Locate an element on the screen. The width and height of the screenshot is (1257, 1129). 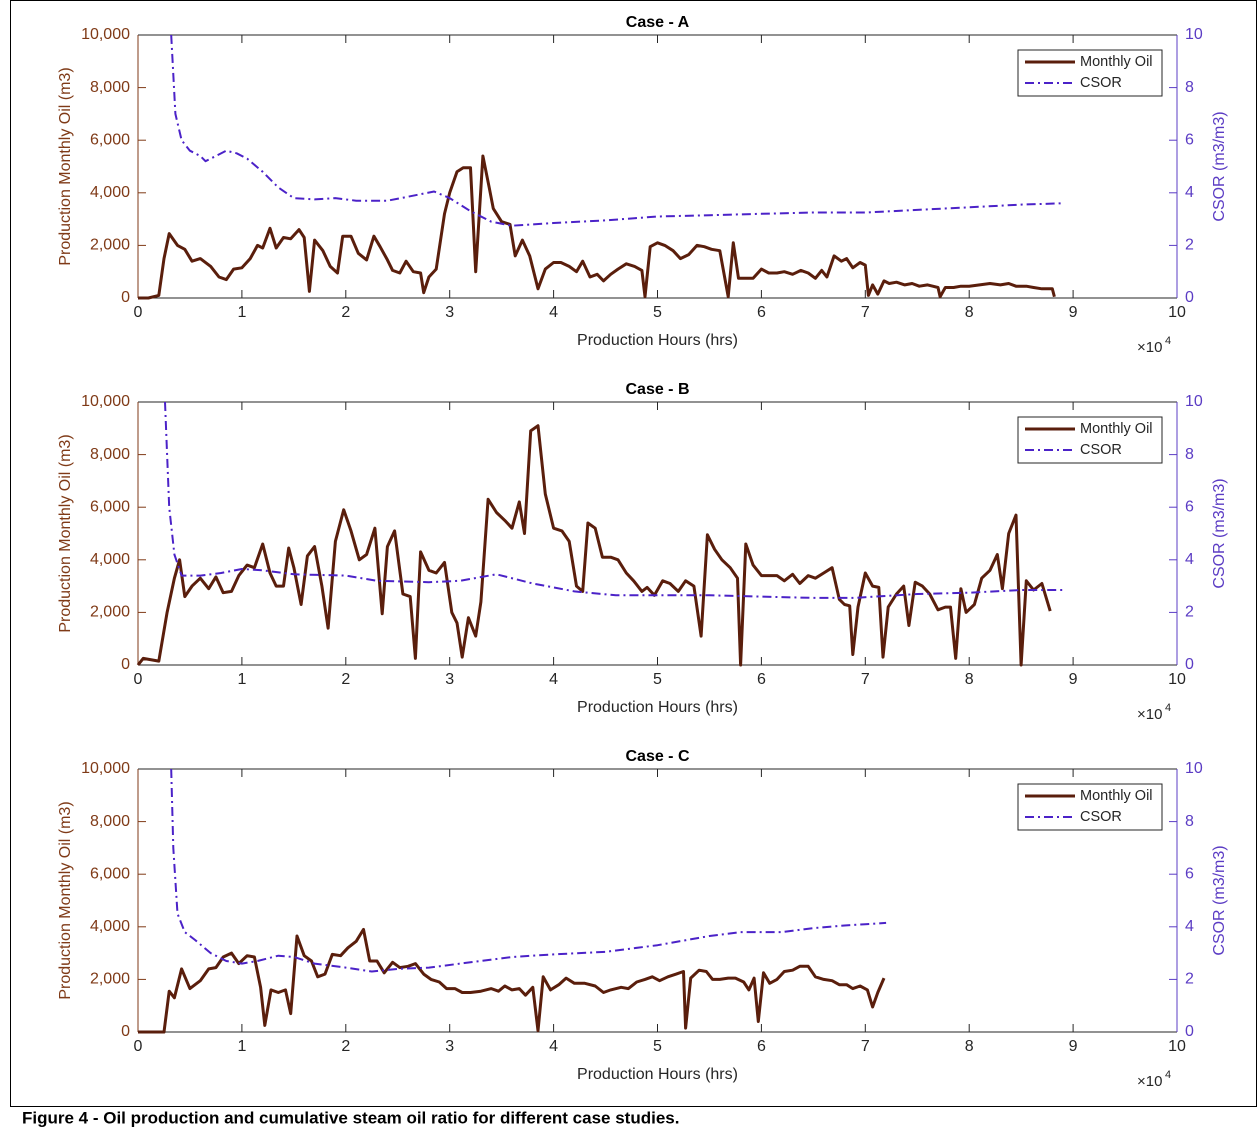
chart-title: Case - A is located at coordinates (658, 22).